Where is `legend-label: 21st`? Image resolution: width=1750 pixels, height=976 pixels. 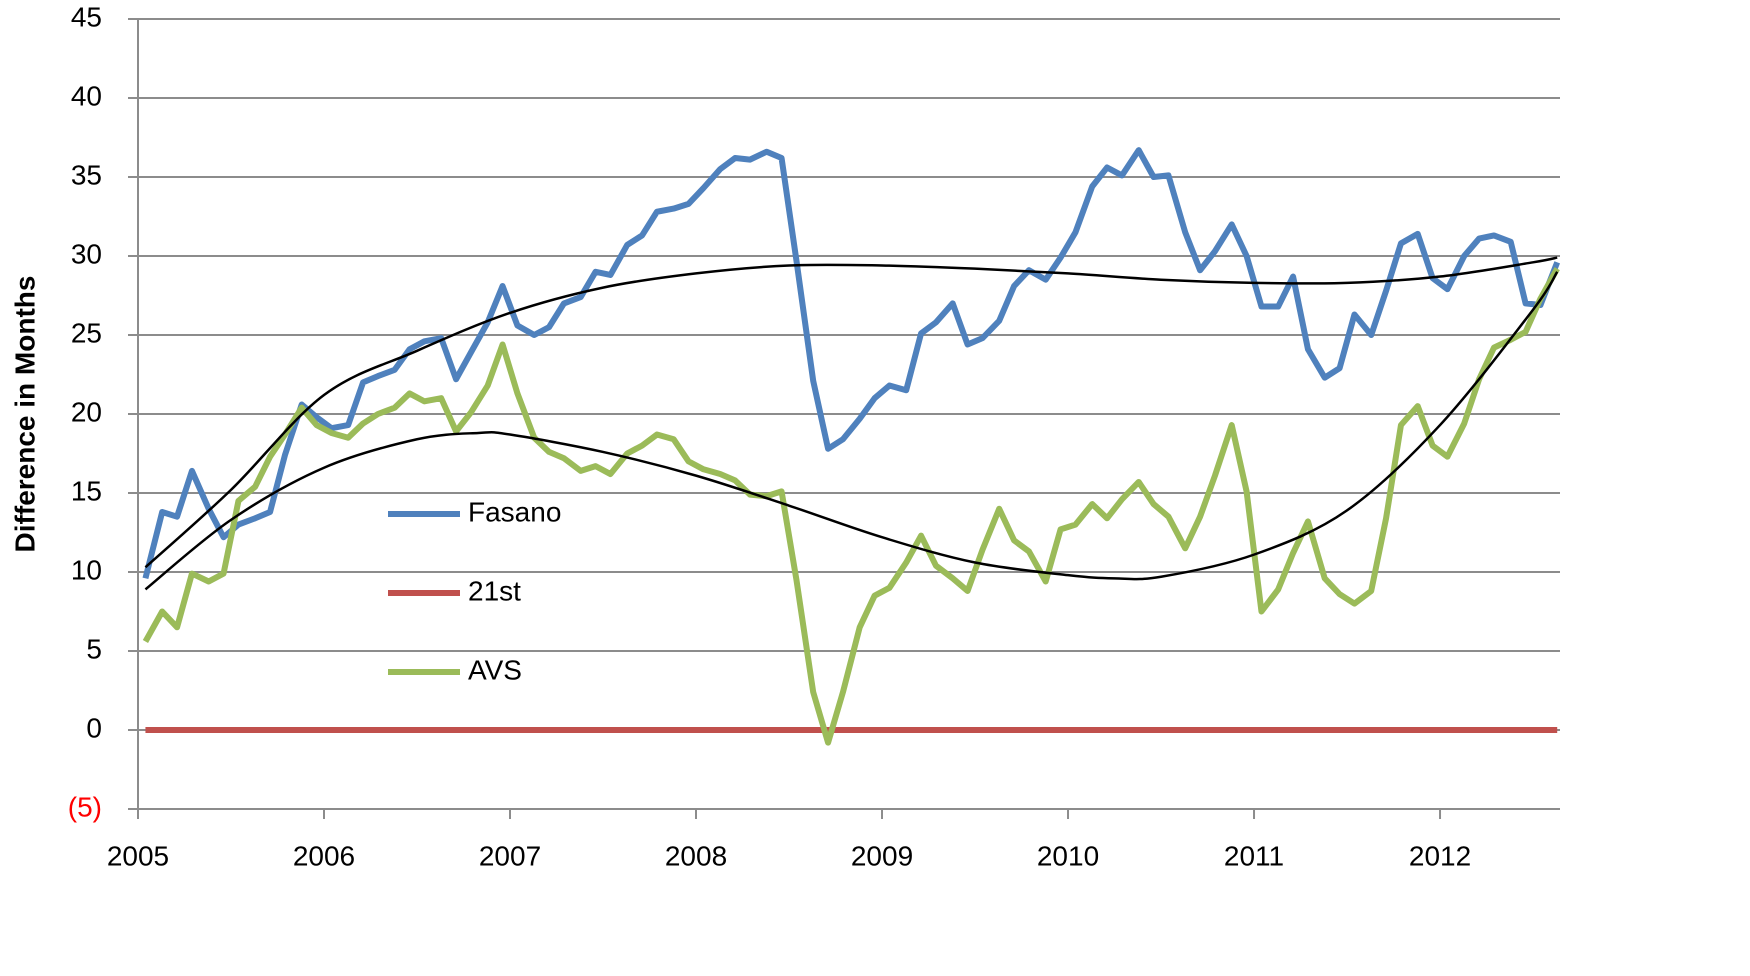
legend-label: 21st is located at coordinates (494, 590).